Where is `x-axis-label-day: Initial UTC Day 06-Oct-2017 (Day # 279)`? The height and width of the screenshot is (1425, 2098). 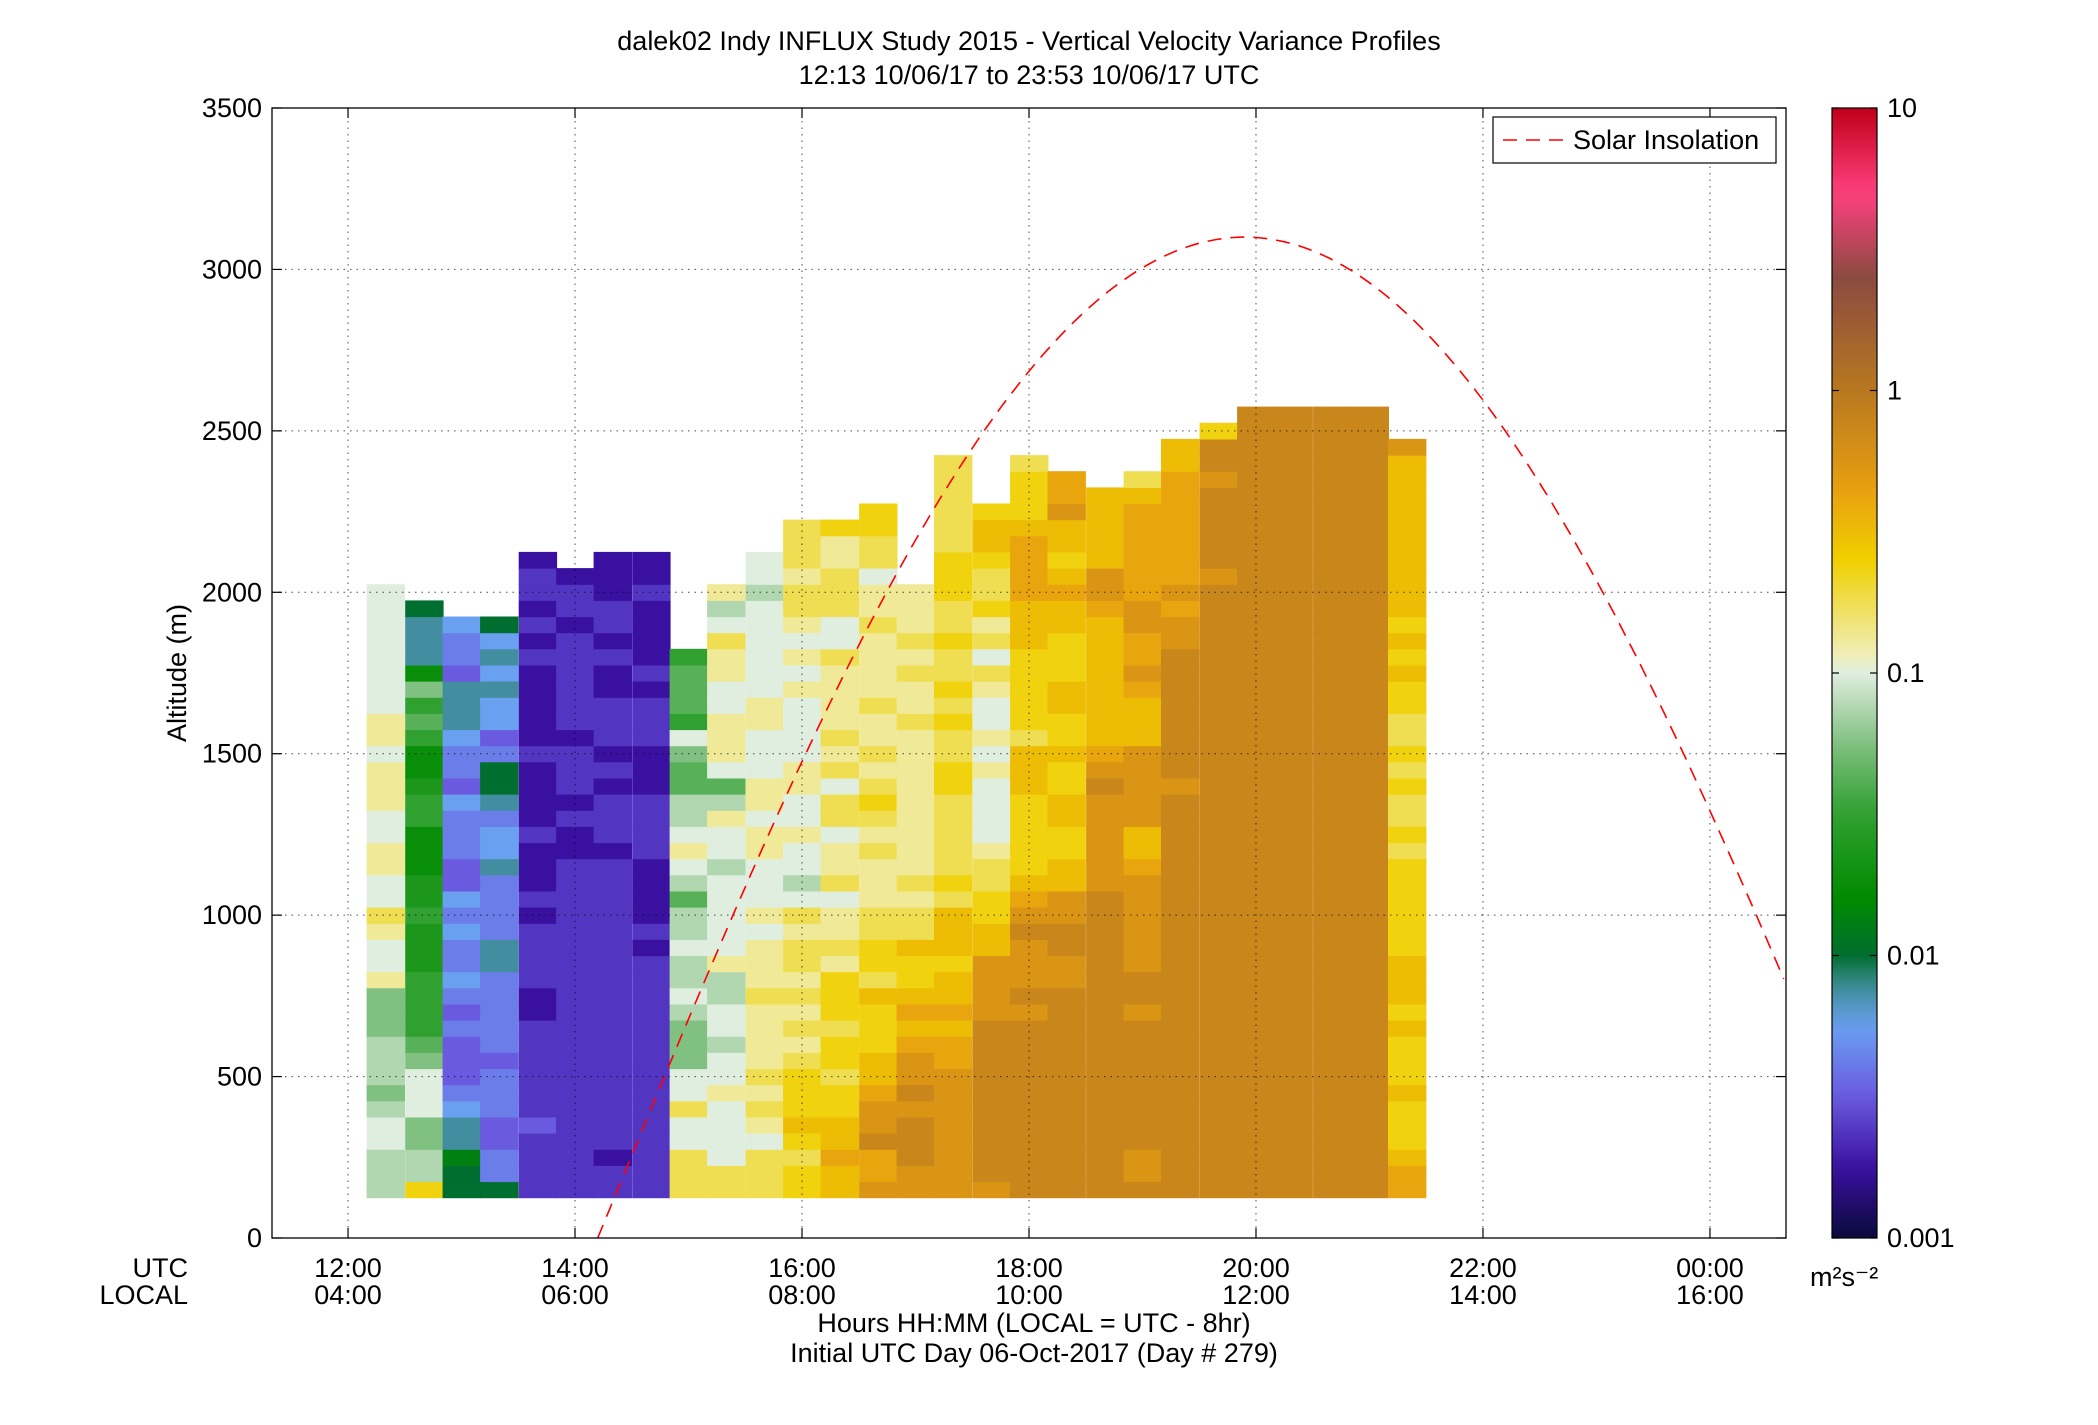 x-axis-label-day: Initial UTC Day 06-Oct-2017 (Day # 279) is located at coordinates (1034, 1353).